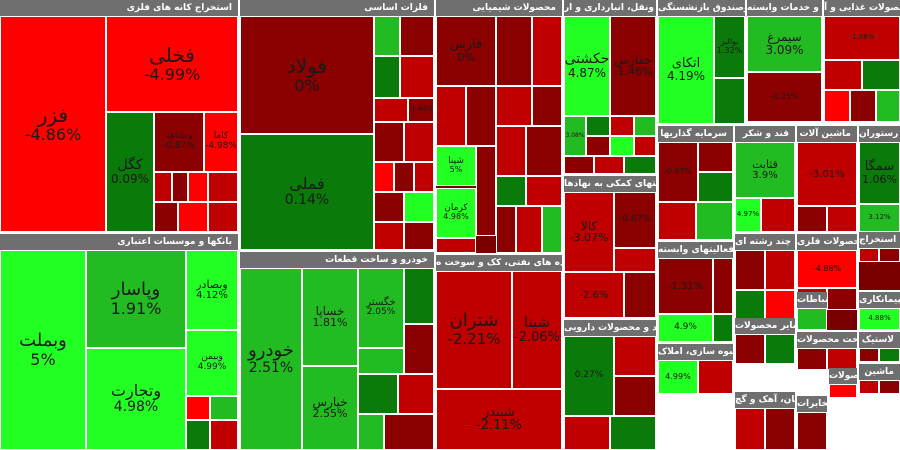 This screenshot has width=900, height=450. I want to click on stock-tile: کالا -3.07%, so click(589, 232).